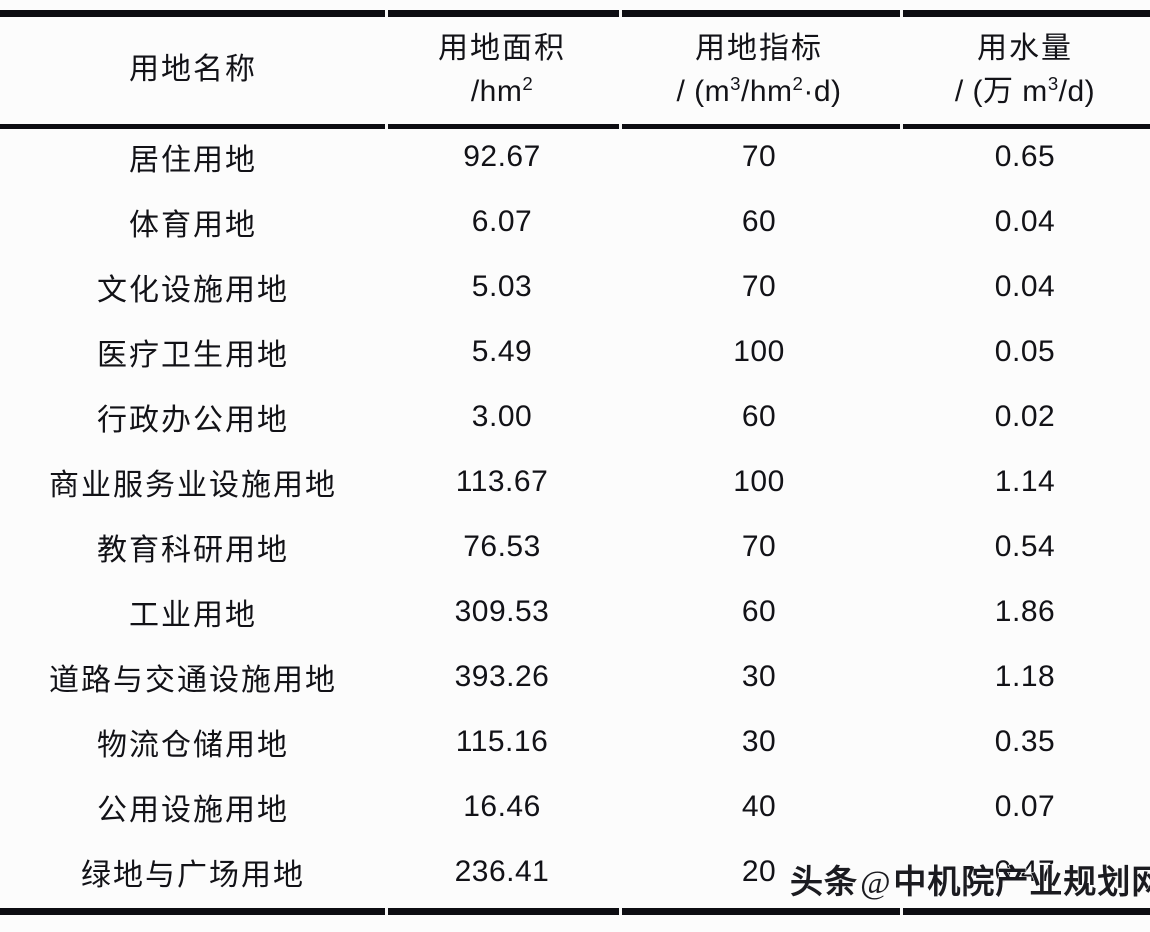  Describe the element at coordinates (193, 160) in the screenshot. I see `cell-land-use-name: 居住用地` at that location.